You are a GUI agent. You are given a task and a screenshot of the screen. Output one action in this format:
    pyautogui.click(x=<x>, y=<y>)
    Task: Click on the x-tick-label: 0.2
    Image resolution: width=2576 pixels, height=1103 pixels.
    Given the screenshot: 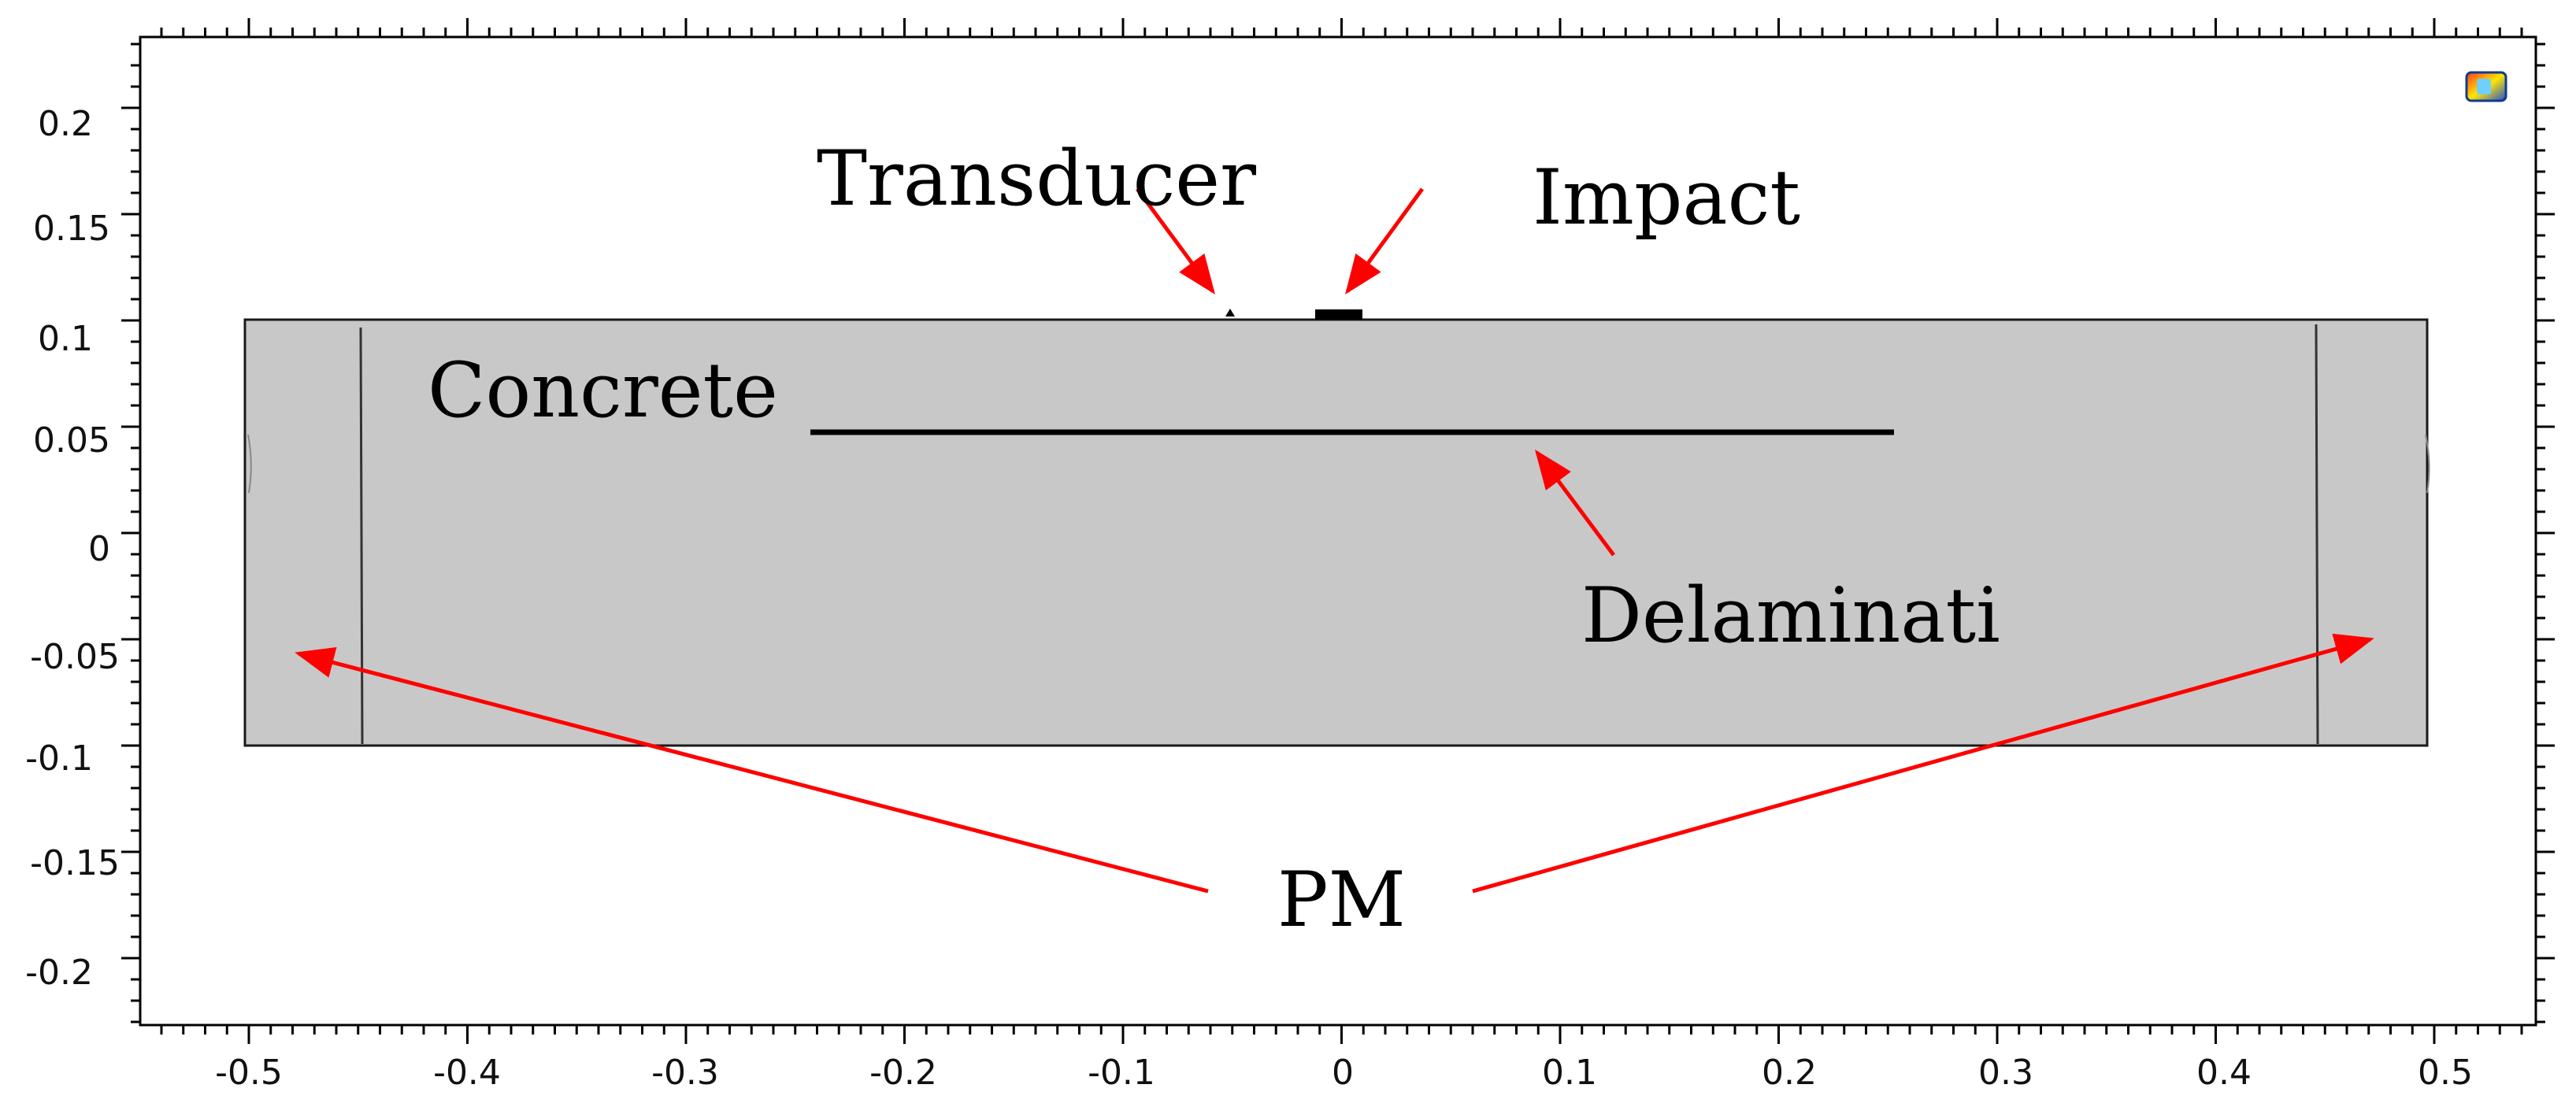 What is the action you would take?
    pyautogui.click(x=1789, y=1073)
    